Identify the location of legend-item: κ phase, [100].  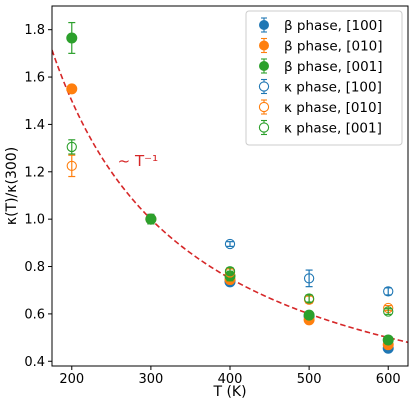
(320, 87).